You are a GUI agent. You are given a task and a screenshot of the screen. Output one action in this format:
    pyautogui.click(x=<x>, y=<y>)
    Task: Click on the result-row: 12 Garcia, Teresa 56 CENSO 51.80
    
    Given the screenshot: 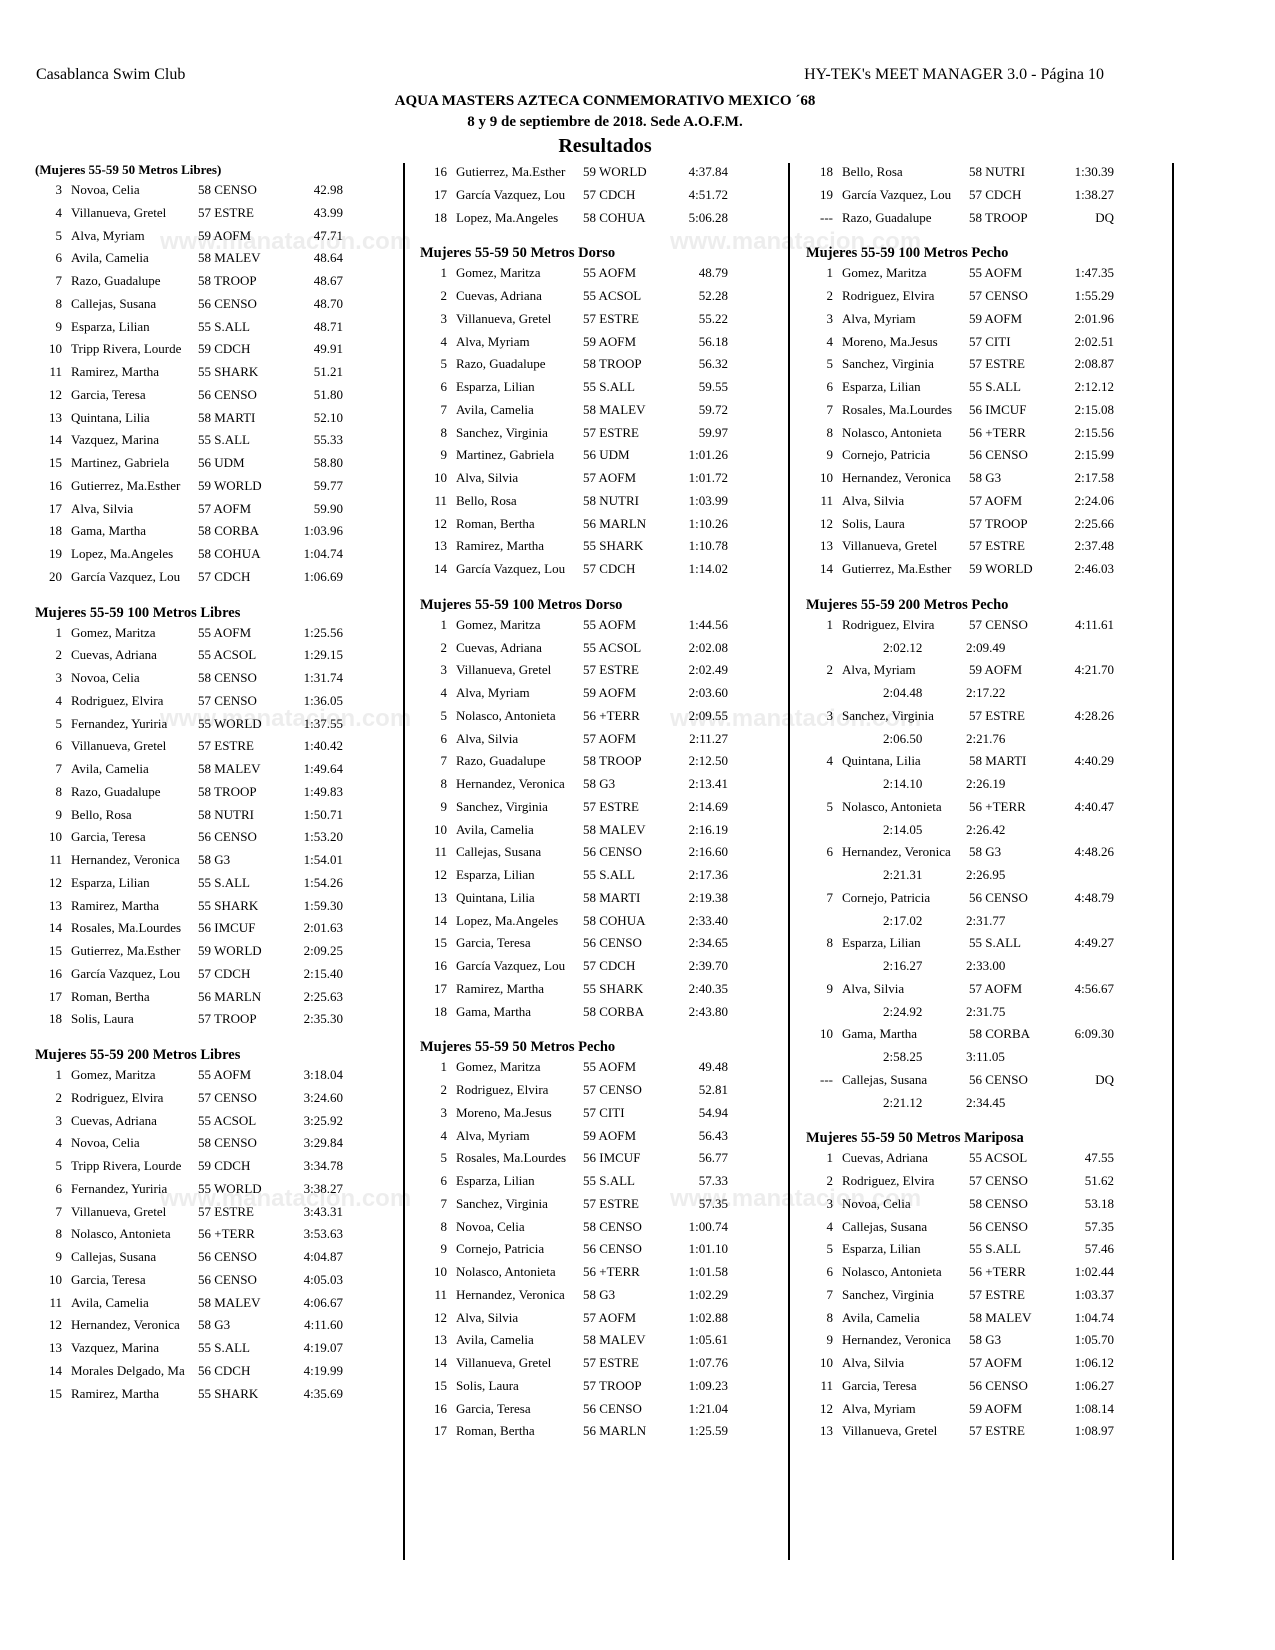 What is the action you would take?
    pyautogui.click(x=217, y=395)
    